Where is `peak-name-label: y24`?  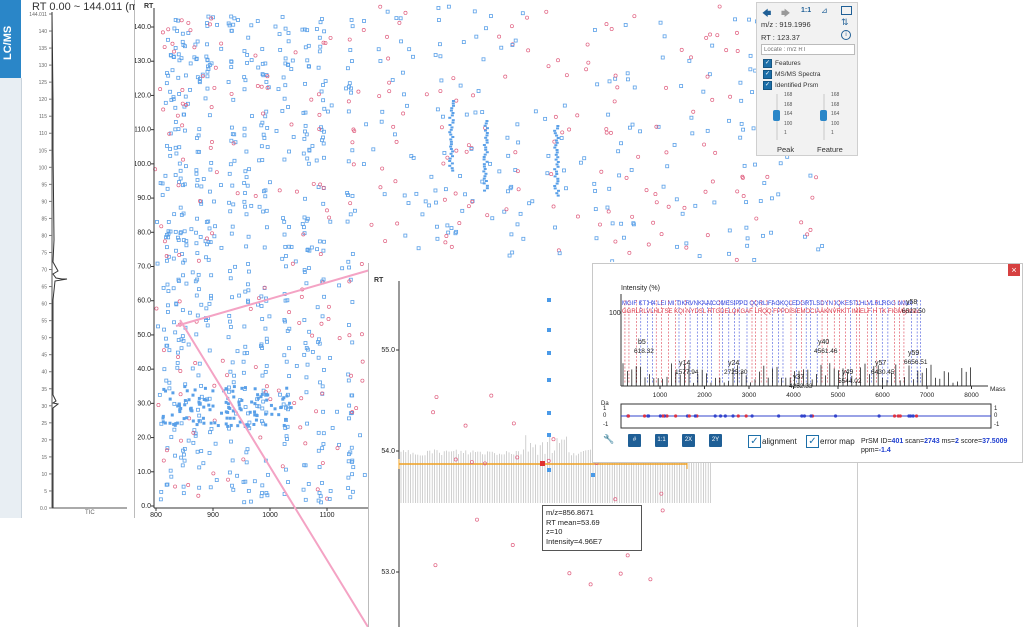
peak-name-label: y24 is located at coordinates (733, 363).